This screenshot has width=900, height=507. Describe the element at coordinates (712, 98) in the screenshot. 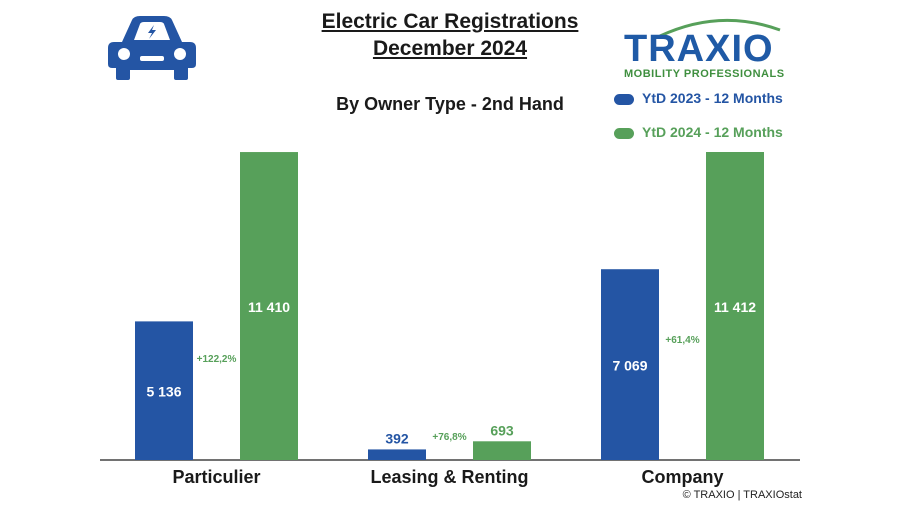

I see `legend-label-2023: YtD 2023 - 12 Months` at that location.